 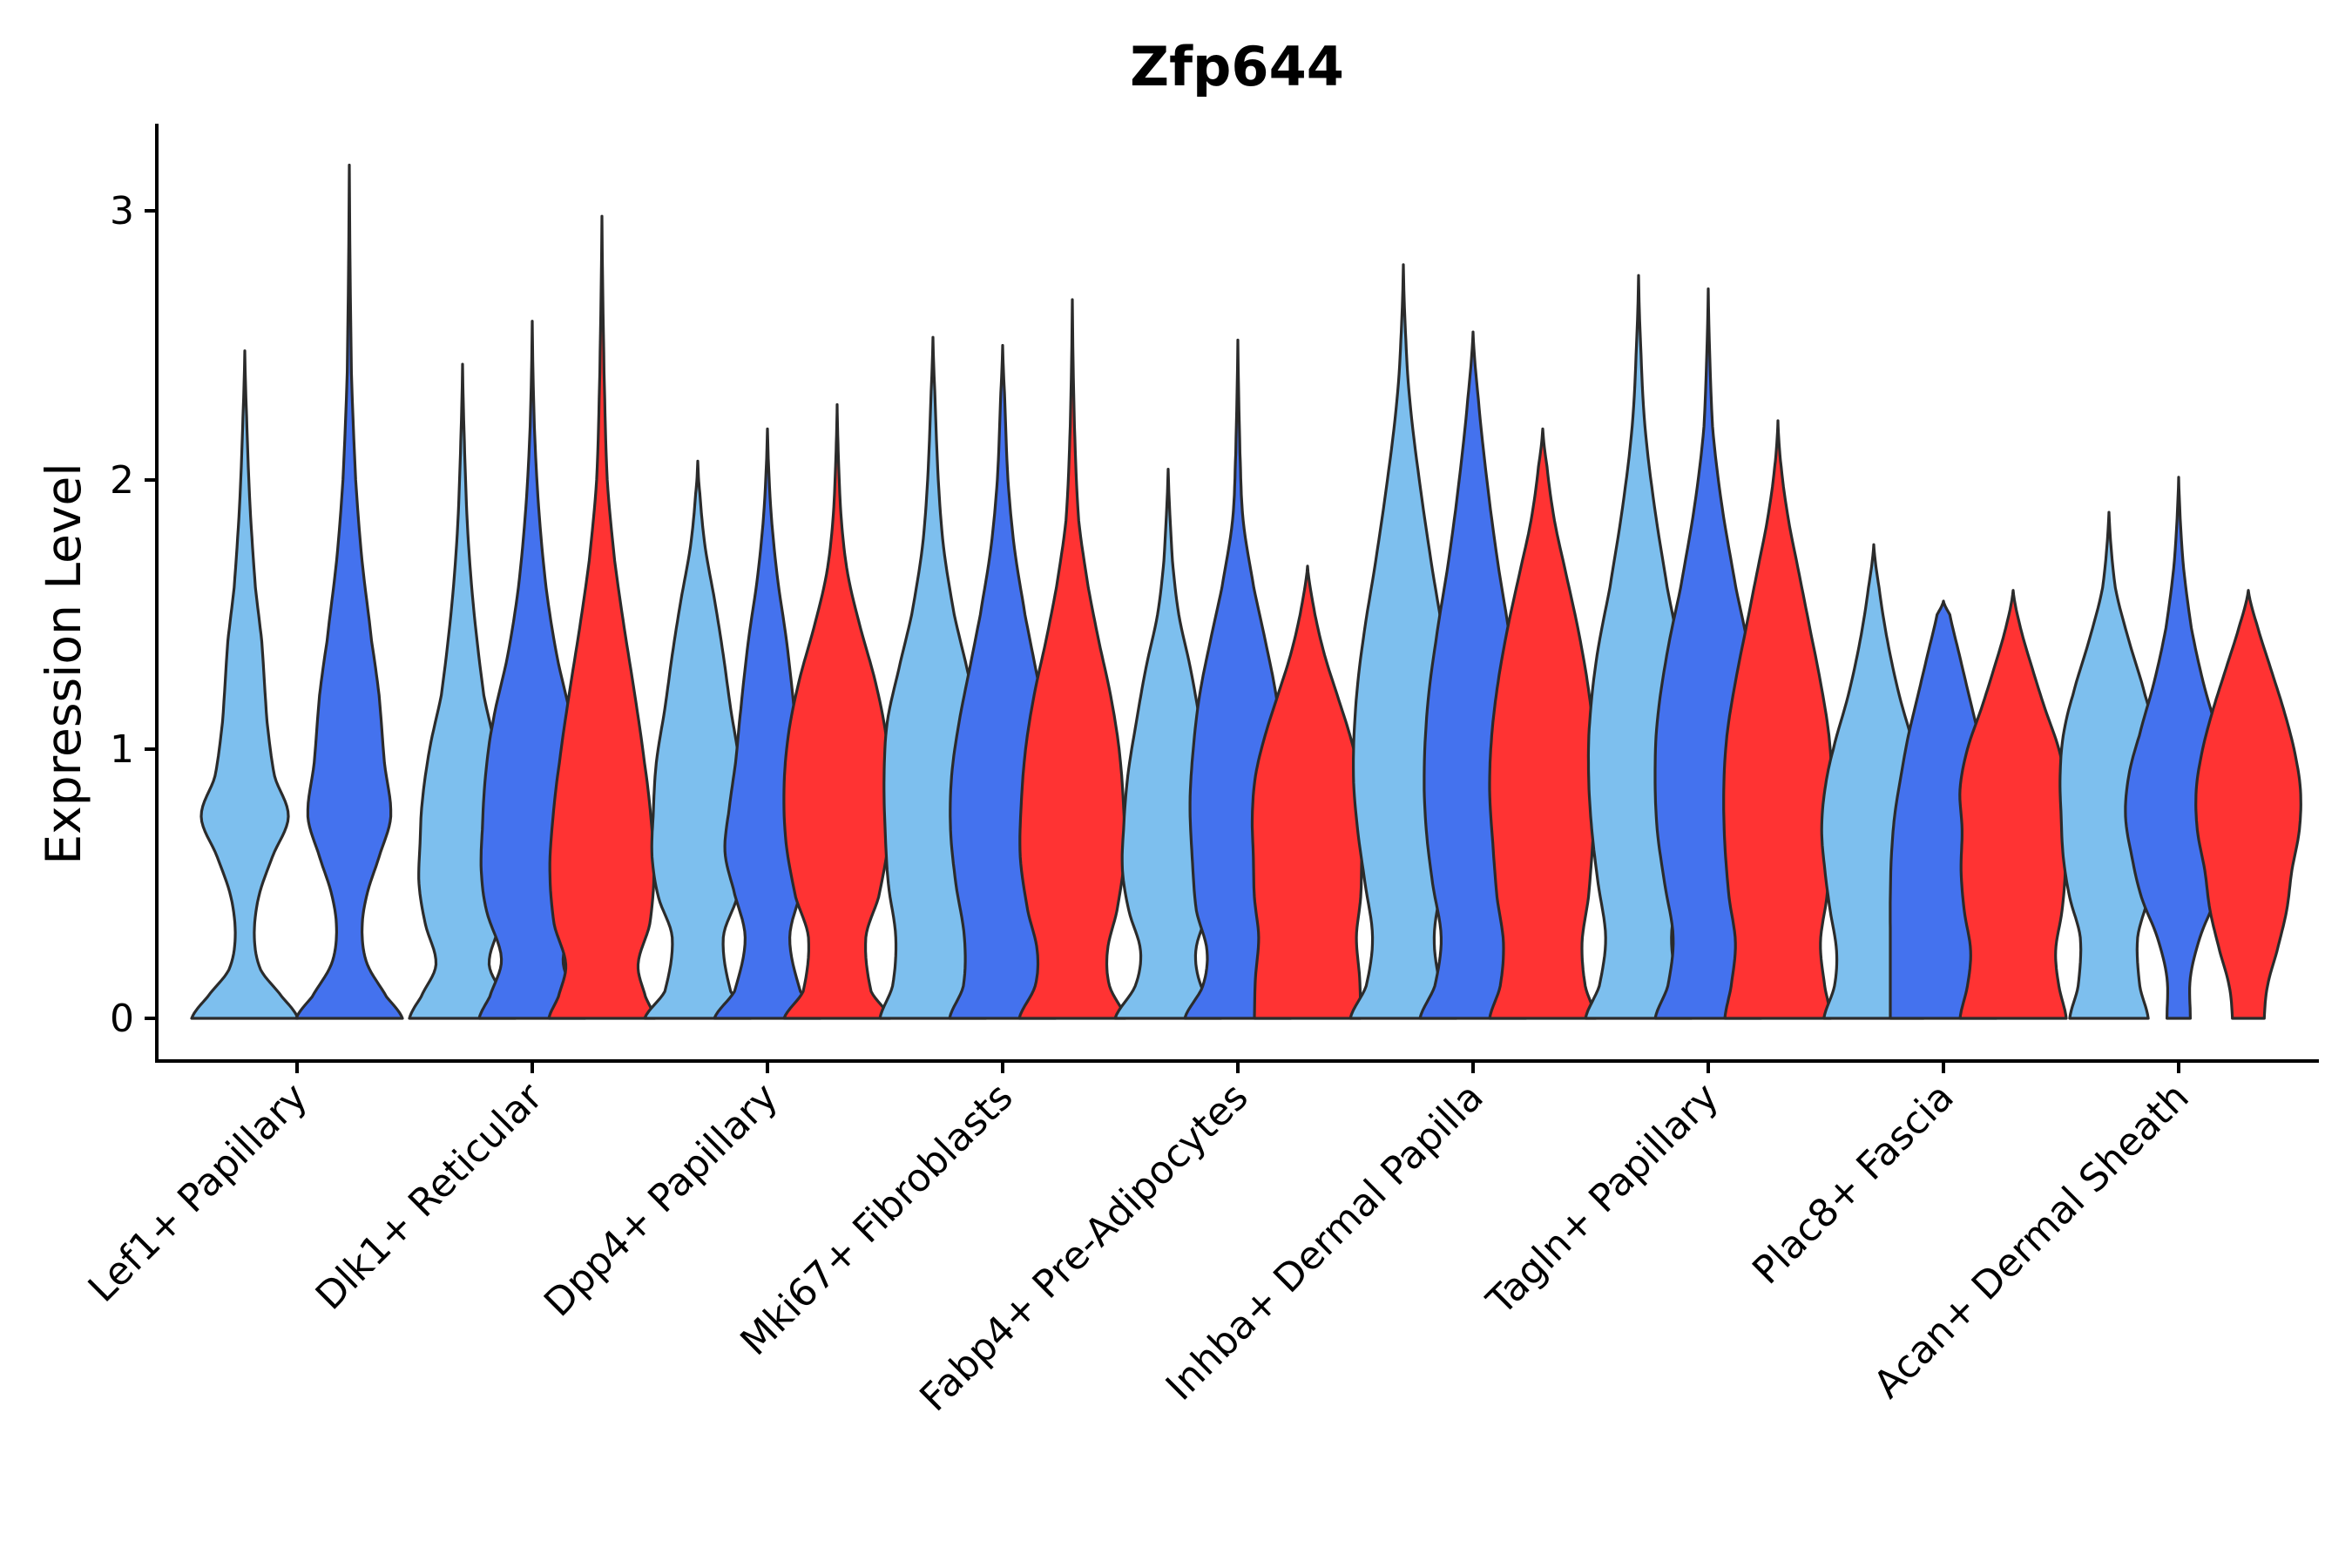 I want to click on x-tick-label: Plac8+ Fascia, so click(x=1854, y=1184).